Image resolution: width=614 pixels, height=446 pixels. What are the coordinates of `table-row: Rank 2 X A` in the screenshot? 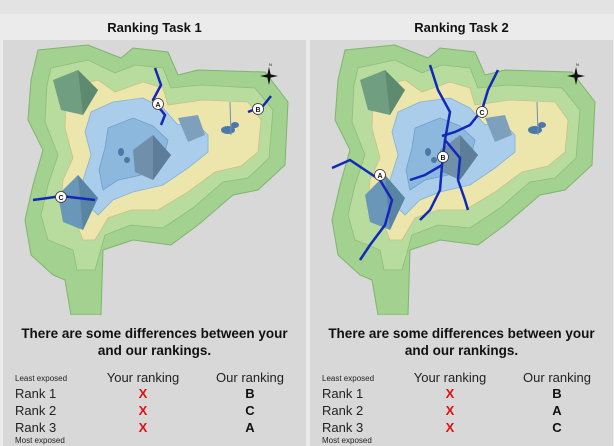 It's located at (442, 410).